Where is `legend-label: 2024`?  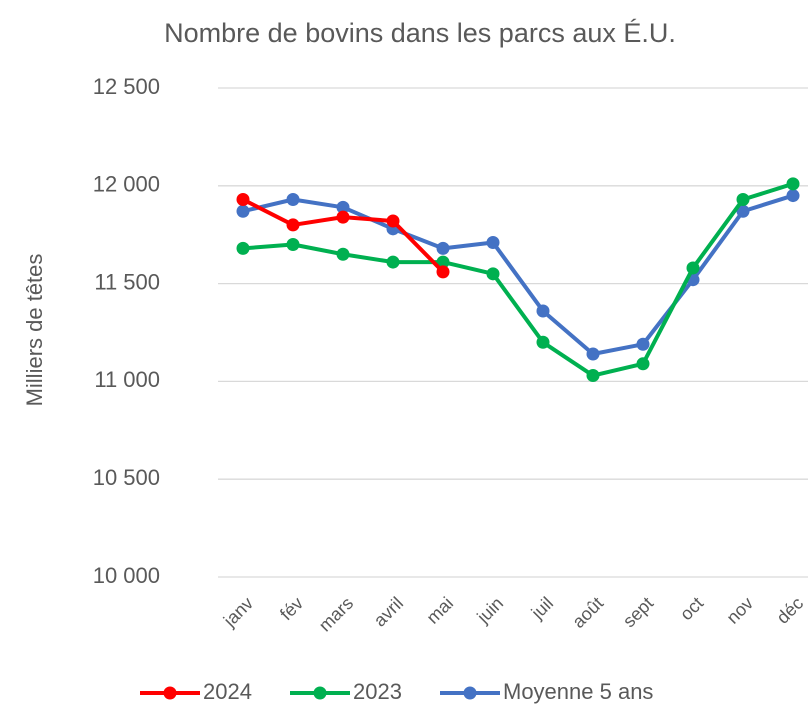
legend-label: 2024 is located at coordinates (227, 691).